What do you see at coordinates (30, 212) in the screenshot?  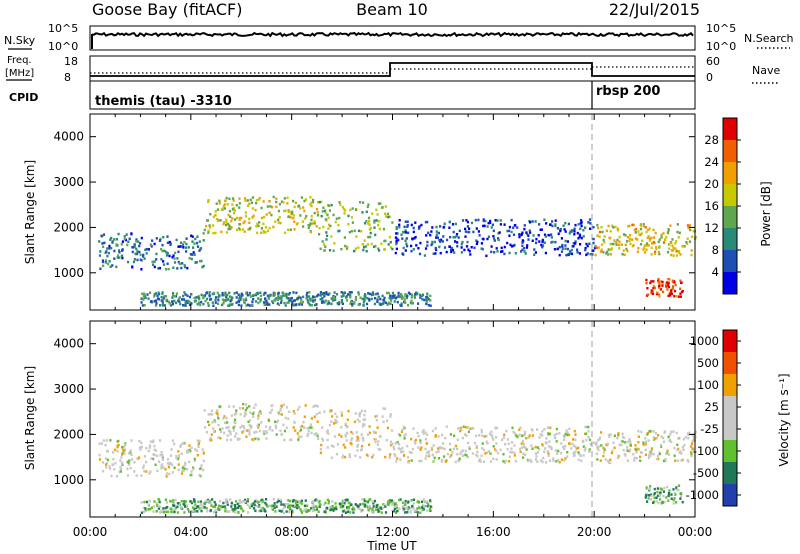 I see `power-ylabel: Slant Range [km]` at bounding box center [30, 212].